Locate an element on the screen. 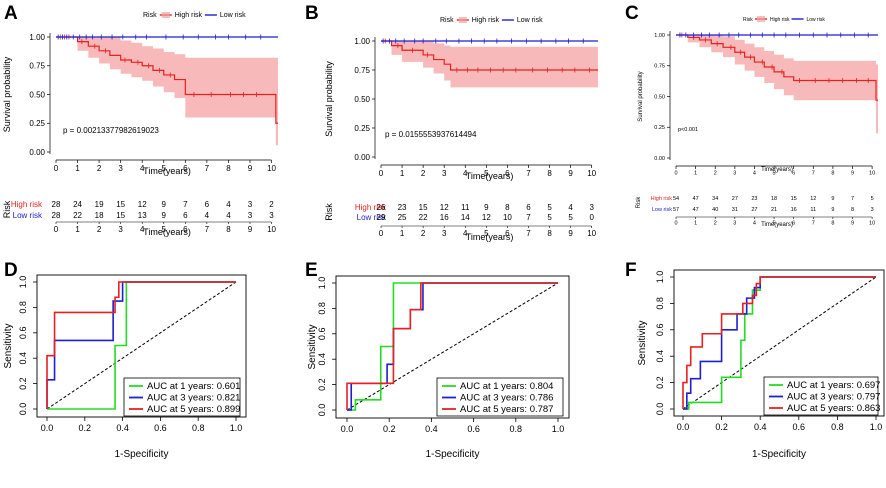 This screenshot has width=886, height=488. roc-legend-box-d is located at coordinates (182, 397).